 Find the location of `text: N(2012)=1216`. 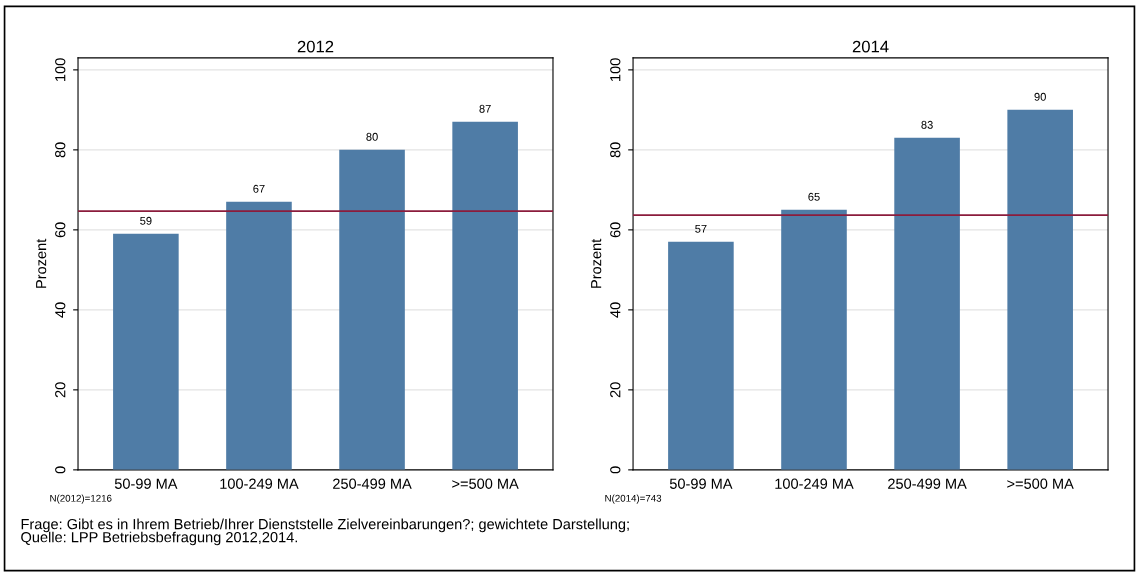

text: N(2012)=1216 is located at coordinates (81, 499).